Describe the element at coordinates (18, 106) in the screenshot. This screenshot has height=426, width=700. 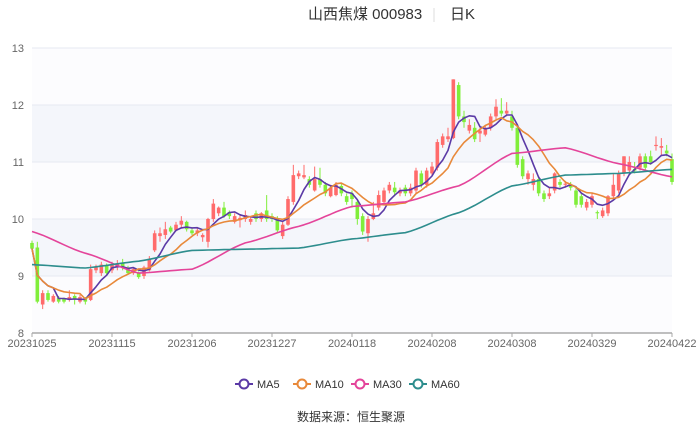
I see `y-tick-label: 12` at that location.